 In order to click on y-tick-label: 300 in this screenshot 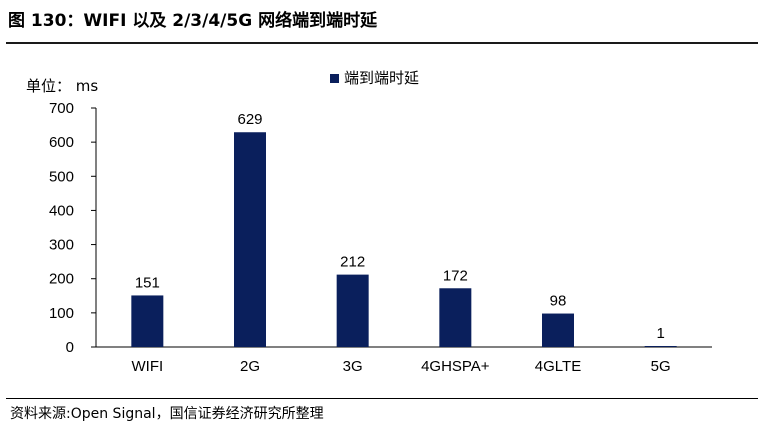, I will do `click(61, 245)`.